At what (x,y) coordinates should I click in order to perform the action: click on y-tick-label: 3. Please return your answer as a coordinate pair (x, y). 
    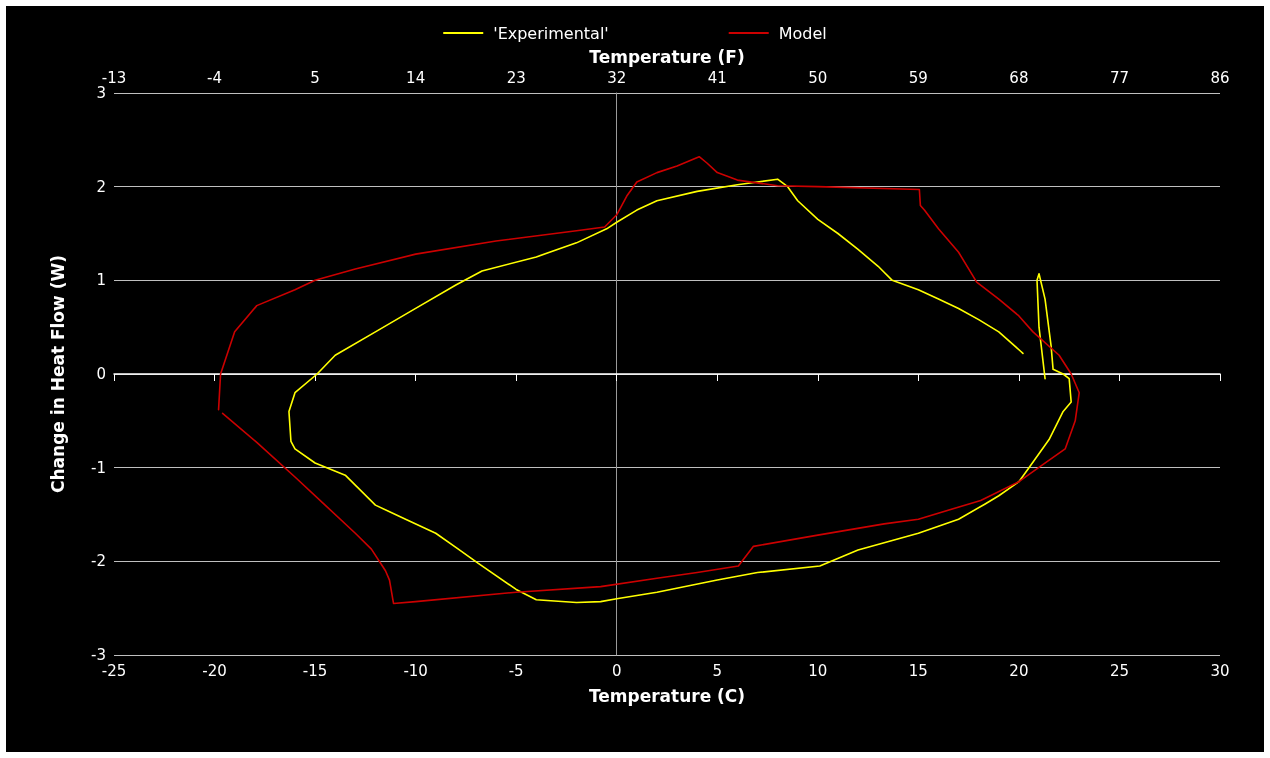
    Looking at the image, I should click on (101, 93).